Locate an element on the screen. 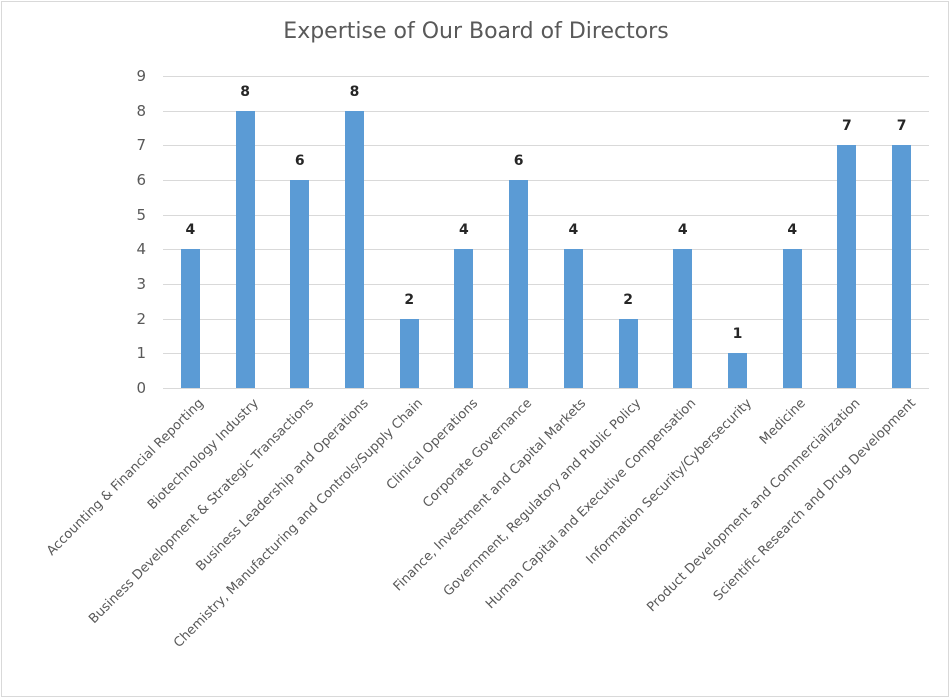 This screenshot has height=700, width=952. y-tick-label: 5 is located at coordinates (141, 214).